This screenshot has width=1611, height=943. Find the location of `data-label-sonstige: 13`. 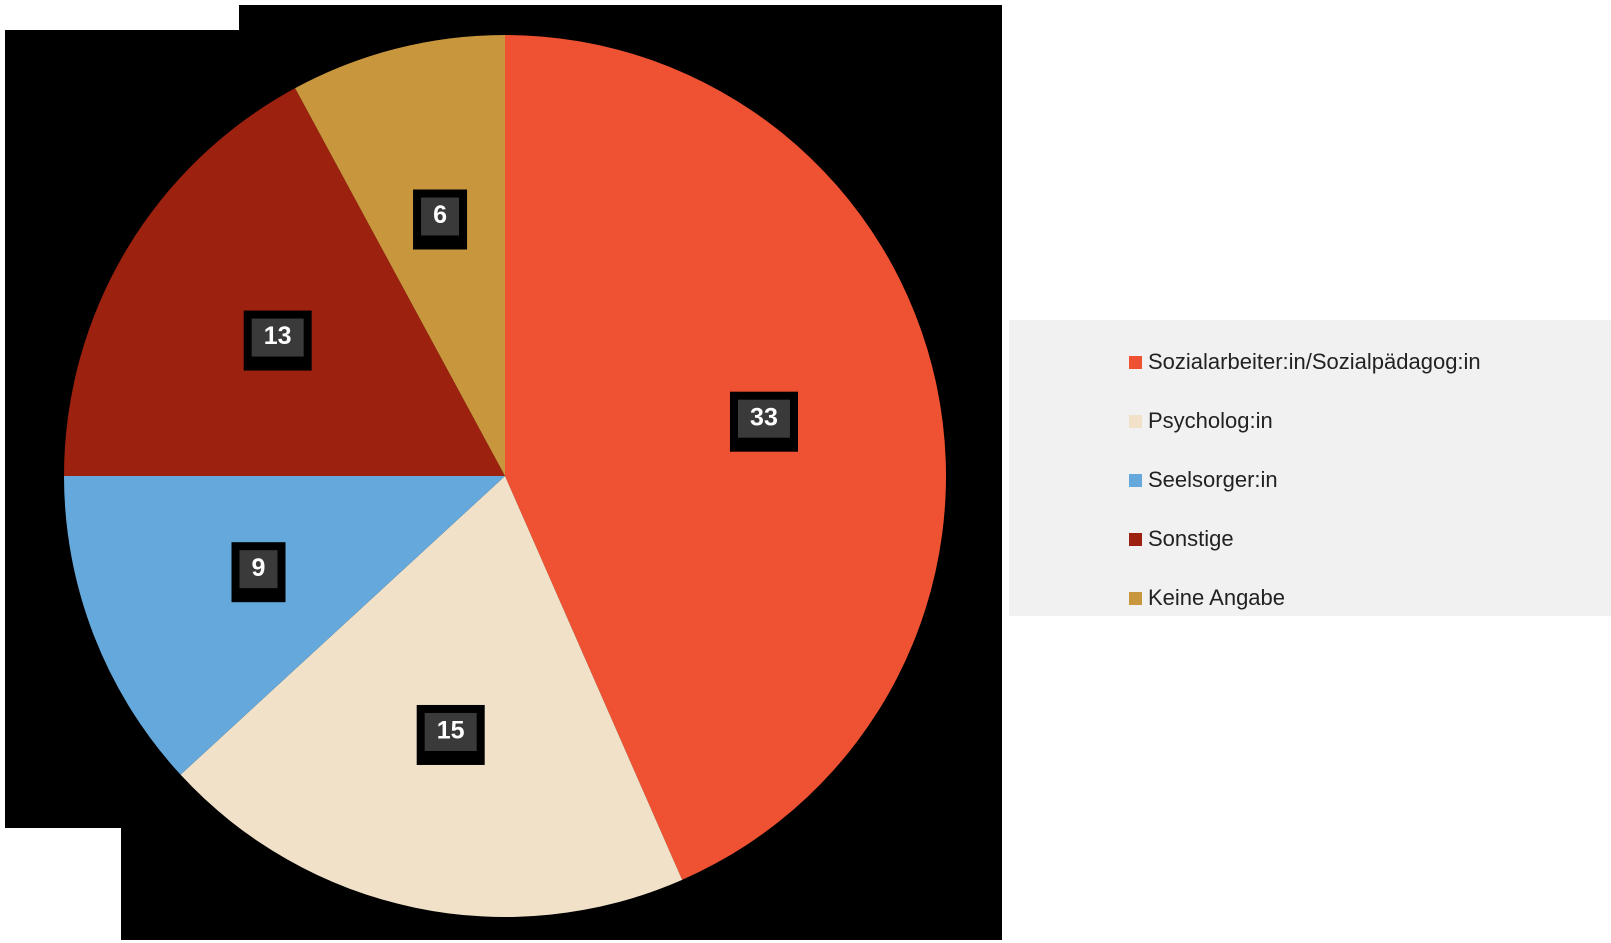

data-label-sonstige: 13 is located at coordinates (277, 340).